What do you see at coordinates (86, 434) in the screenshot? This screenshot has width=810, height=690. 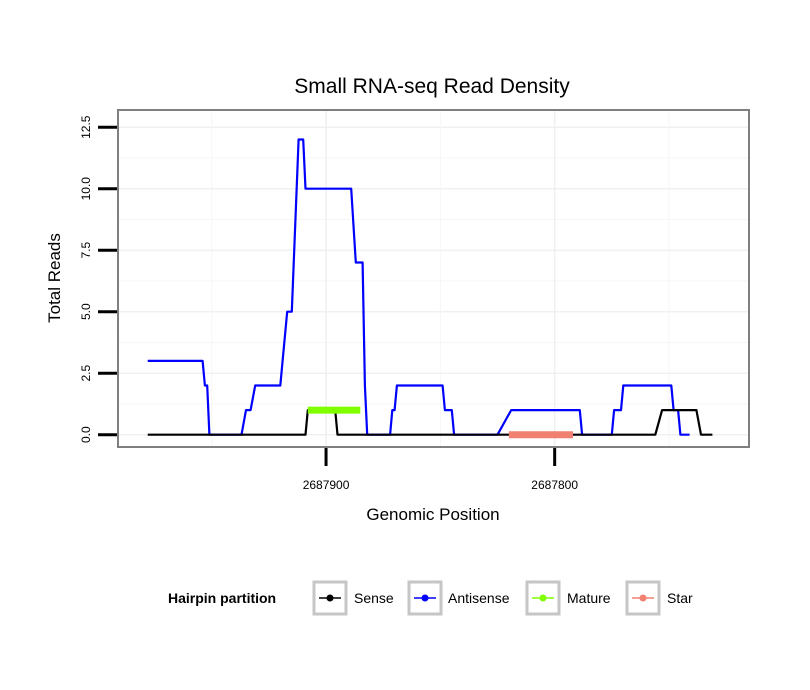 I see `y-tick-label: 0.0` at bounding box center [86, 434].